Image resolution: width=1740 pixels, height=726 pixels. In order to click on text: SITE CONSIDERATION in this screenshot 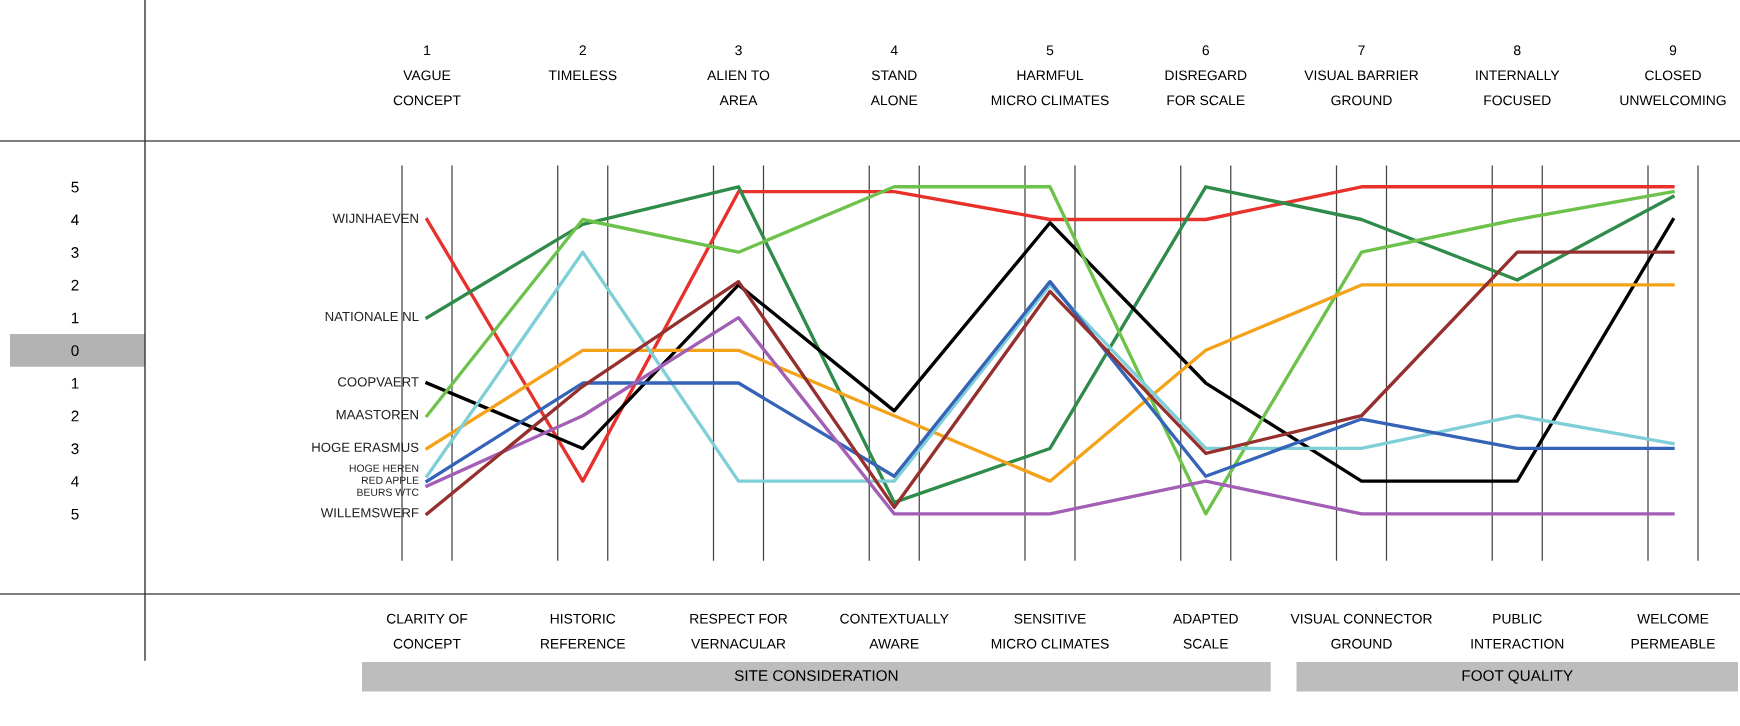, I will do `click(816, 675)`.